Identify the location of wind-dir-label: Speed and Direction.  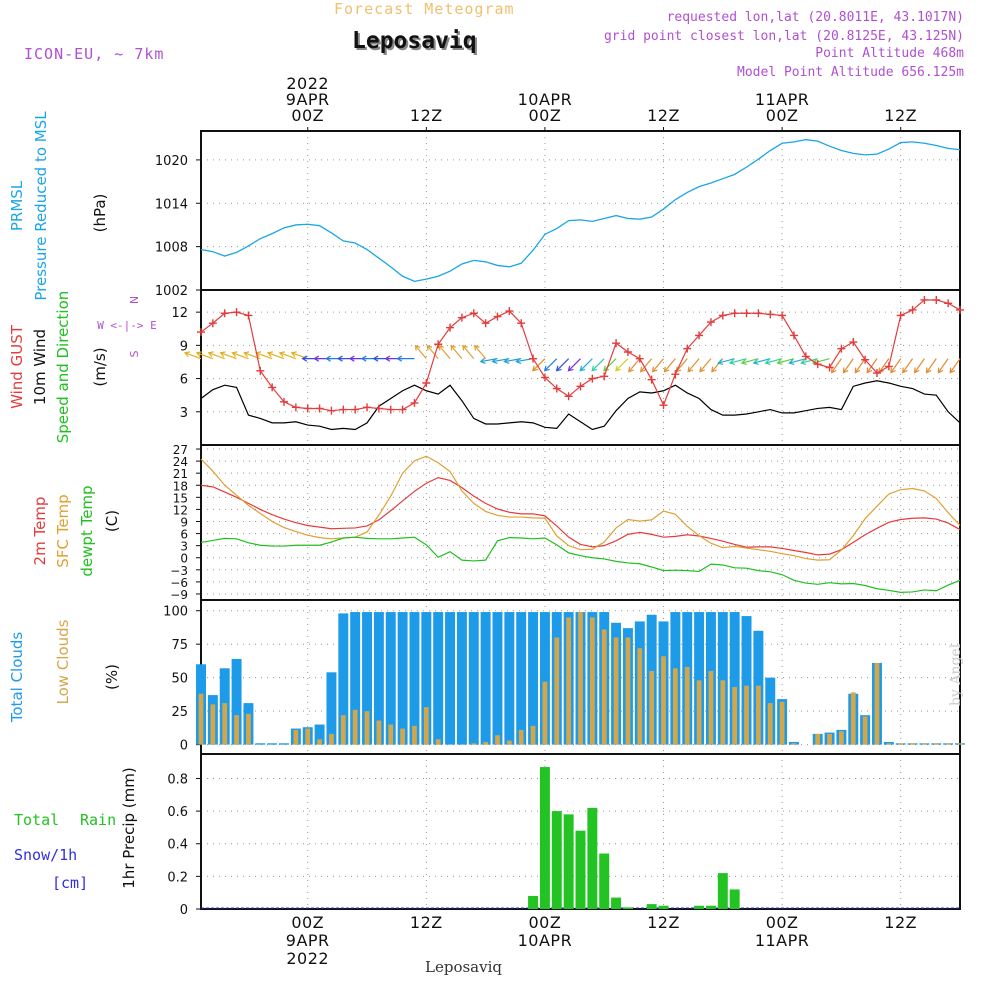
(63, 367).